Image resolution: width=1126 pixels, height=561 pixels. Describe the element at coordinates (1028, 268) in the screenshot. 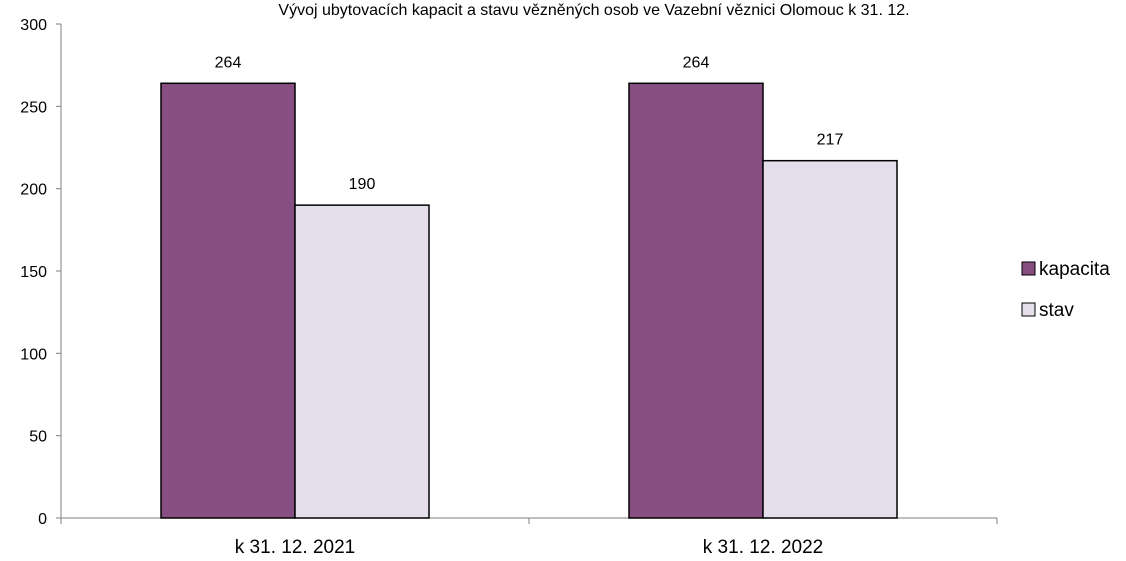

I see `legend-swatch-kapacita` at that location.